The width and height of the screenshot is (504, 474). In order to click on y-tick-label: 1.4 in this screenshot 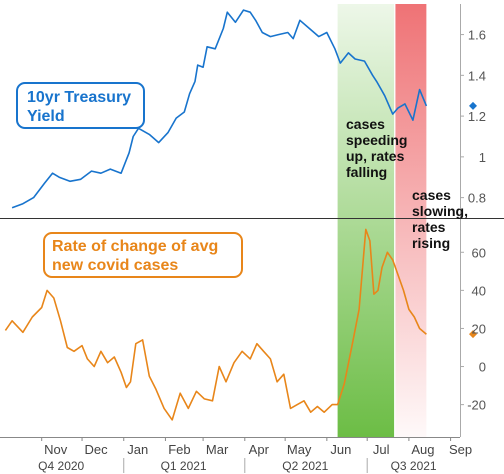, I will do `click(477, 75)`.